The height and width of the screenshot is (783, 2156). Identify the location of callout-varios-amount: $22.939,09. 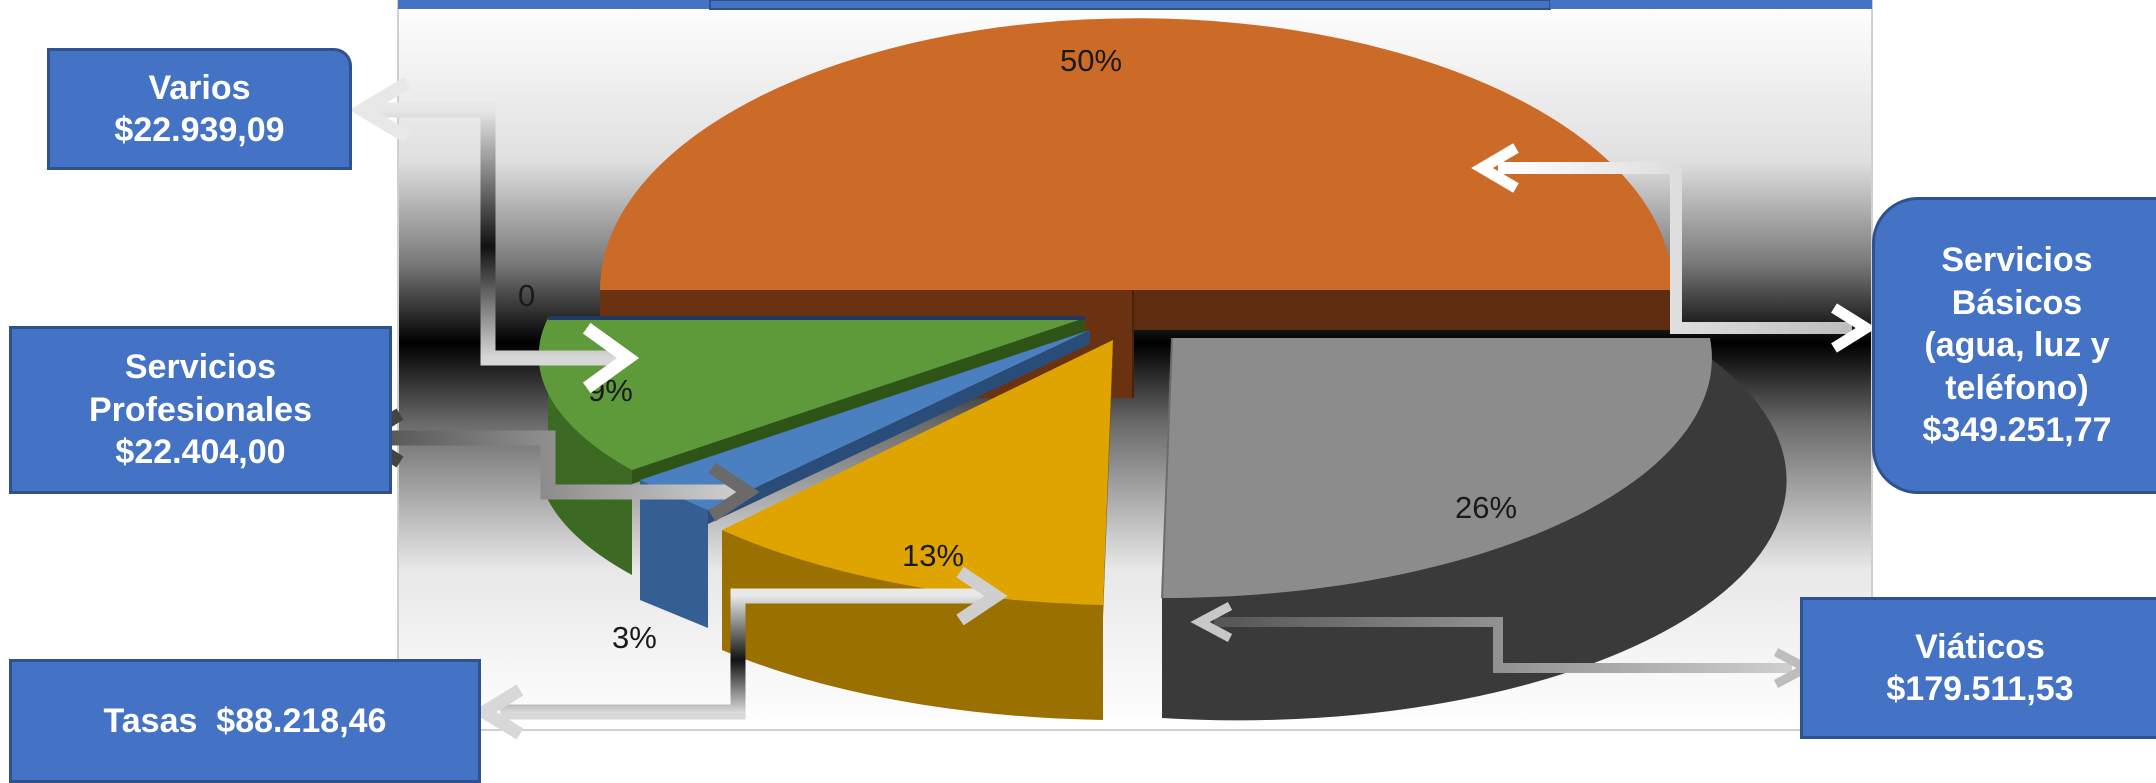
(199, 130).